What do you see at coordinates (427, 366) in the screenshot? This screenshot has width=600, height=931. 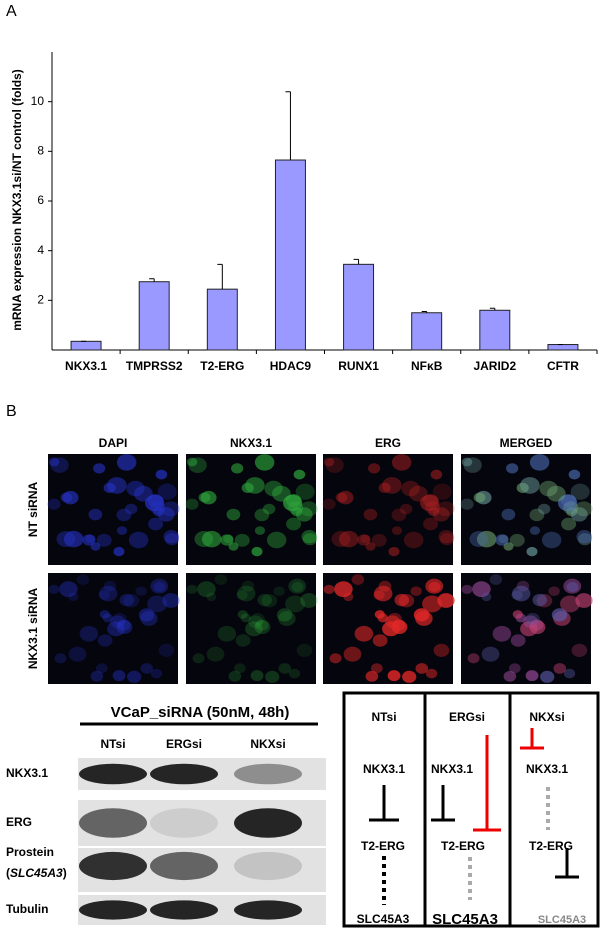 I see `x-tick-label: NFκB` at bounding box center [427, 366].